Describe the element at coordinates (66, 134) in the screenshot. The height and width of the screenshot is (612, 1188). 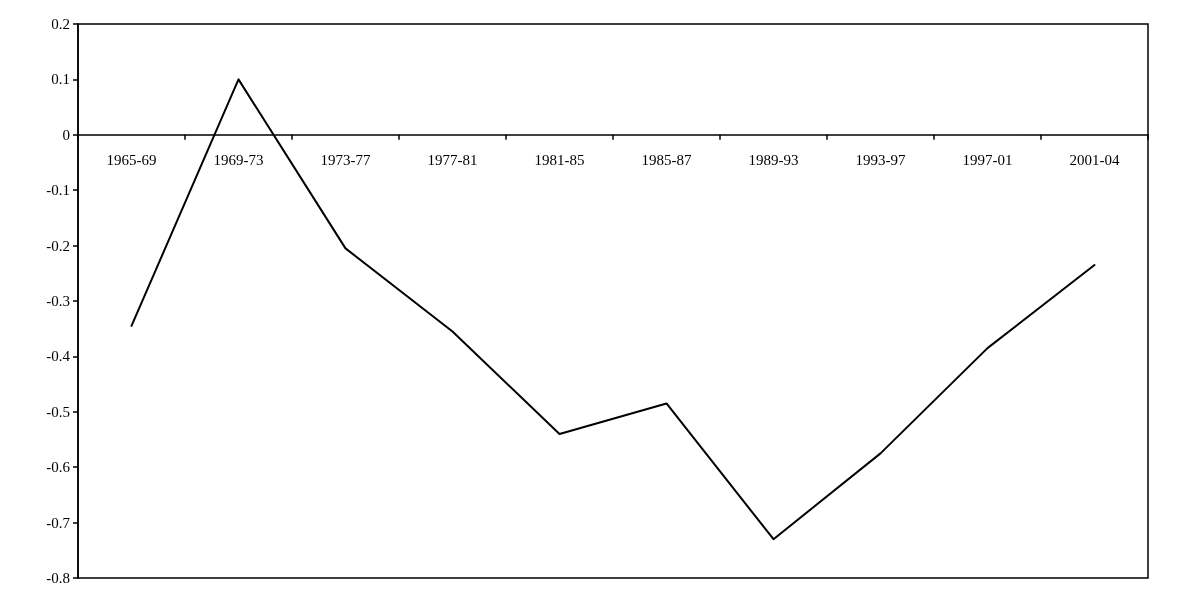
I see `y-tick-label: 0` at that location.